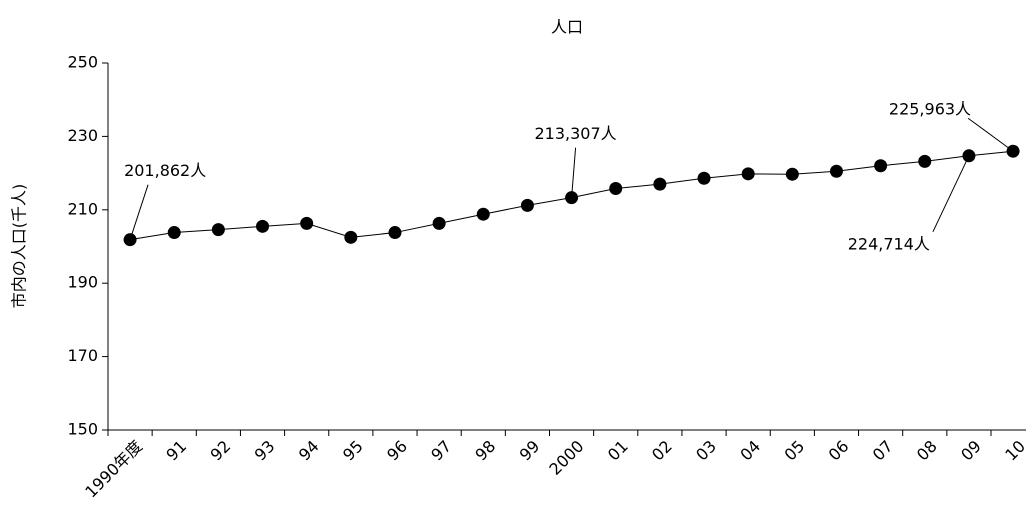 This screenshot has width=1028, height=529. Describe the element at coordinates (1014, 451) in the screenshot. I see `x-tick-label: 10` at that location.